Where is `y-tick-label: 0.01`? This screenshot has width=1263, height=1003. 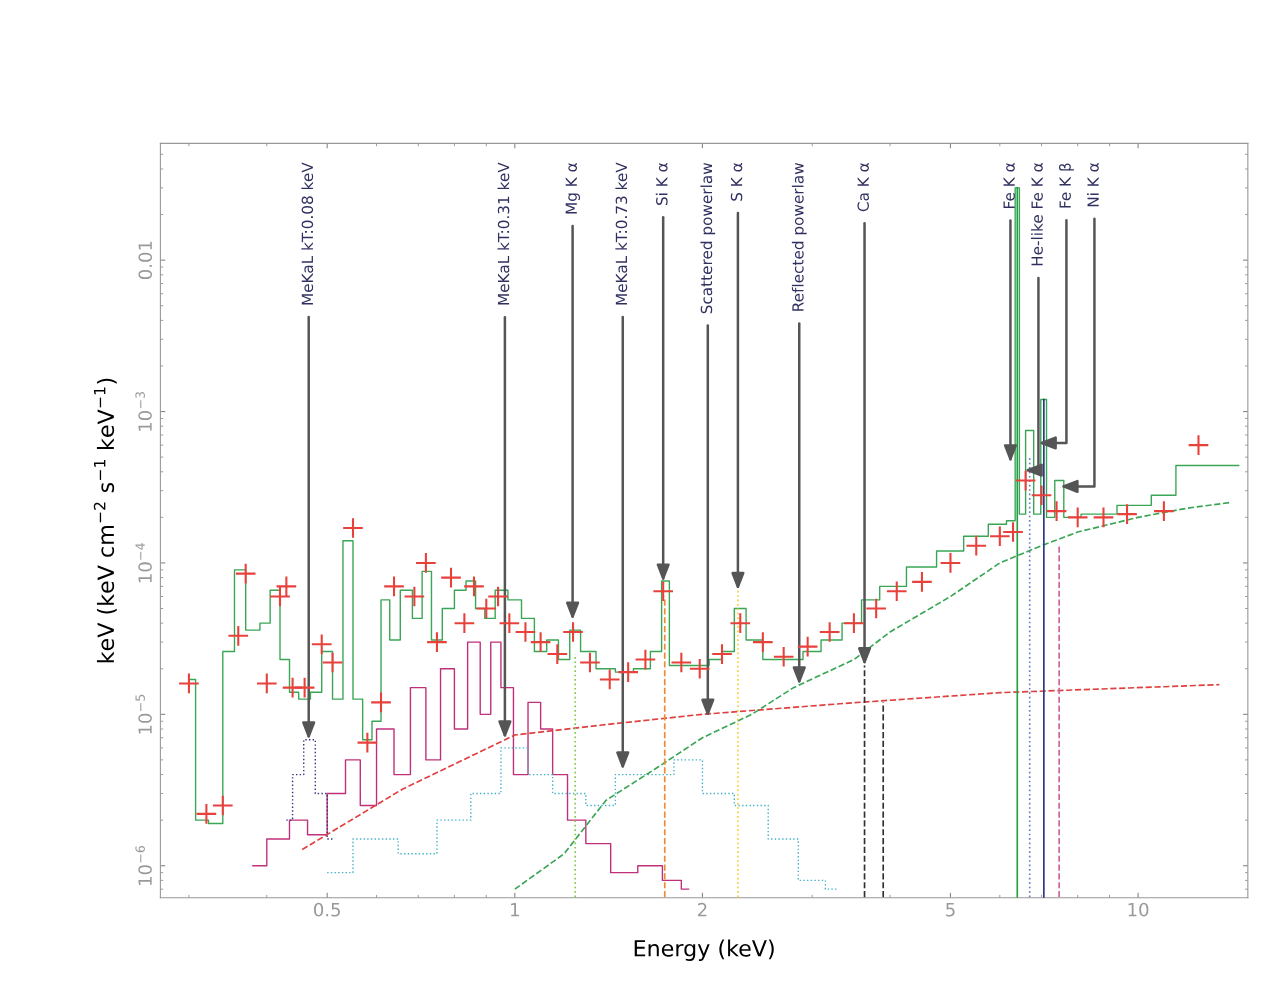
y-tick-label: 0.01 is located at coordinates (145, 260).